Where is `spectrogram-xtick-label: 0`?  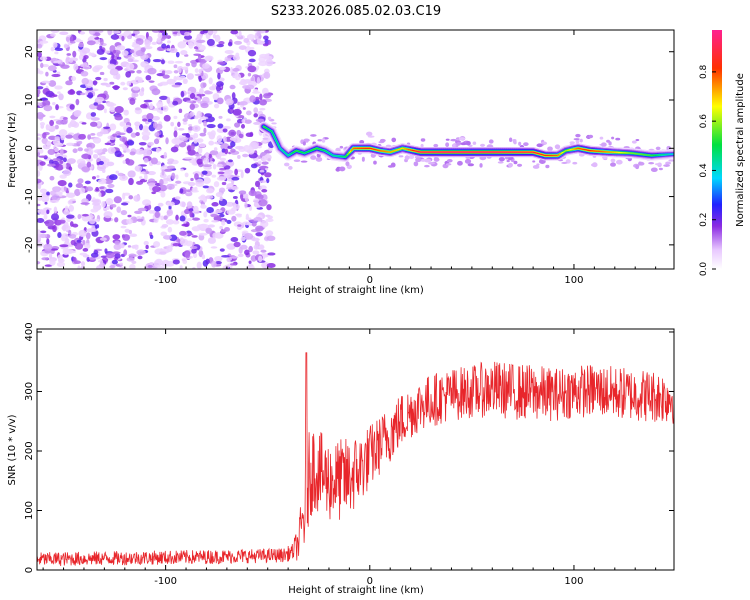 spectrogram-xtick-label: 0 is located at coordinates (370, 280).